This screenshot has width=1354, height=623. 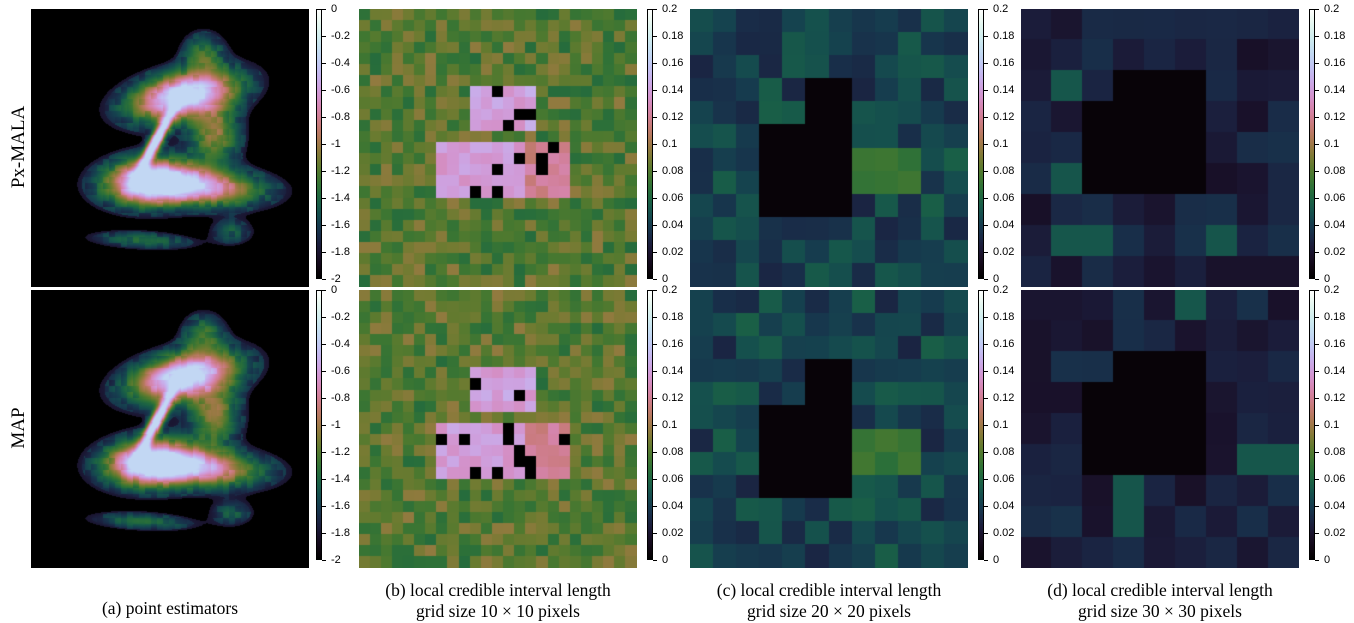 What do you see at coordinates (1160, 429) in the screenshot?
I see `panel-d-map-grid30` at bounding box center [1160, 429].